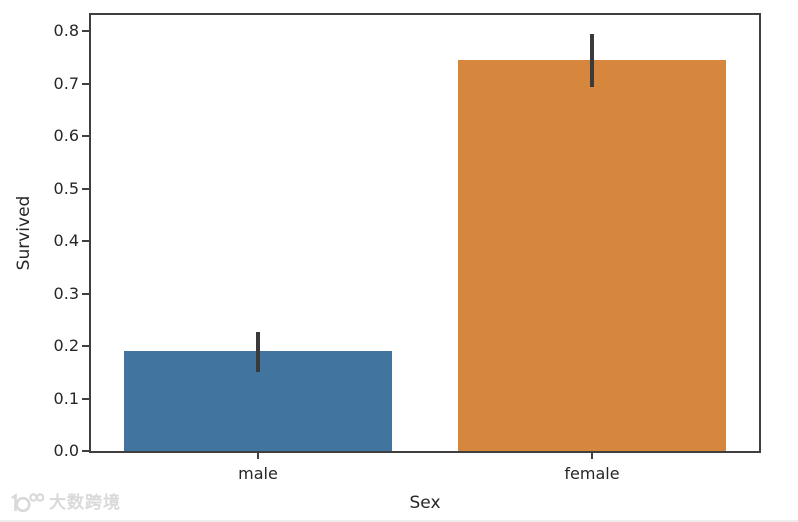 The image size is (798, 522). Describe the element at coordinates (66, 83) in the screenshot. I see `y-tick-label-0.7: 0.7` at that location.